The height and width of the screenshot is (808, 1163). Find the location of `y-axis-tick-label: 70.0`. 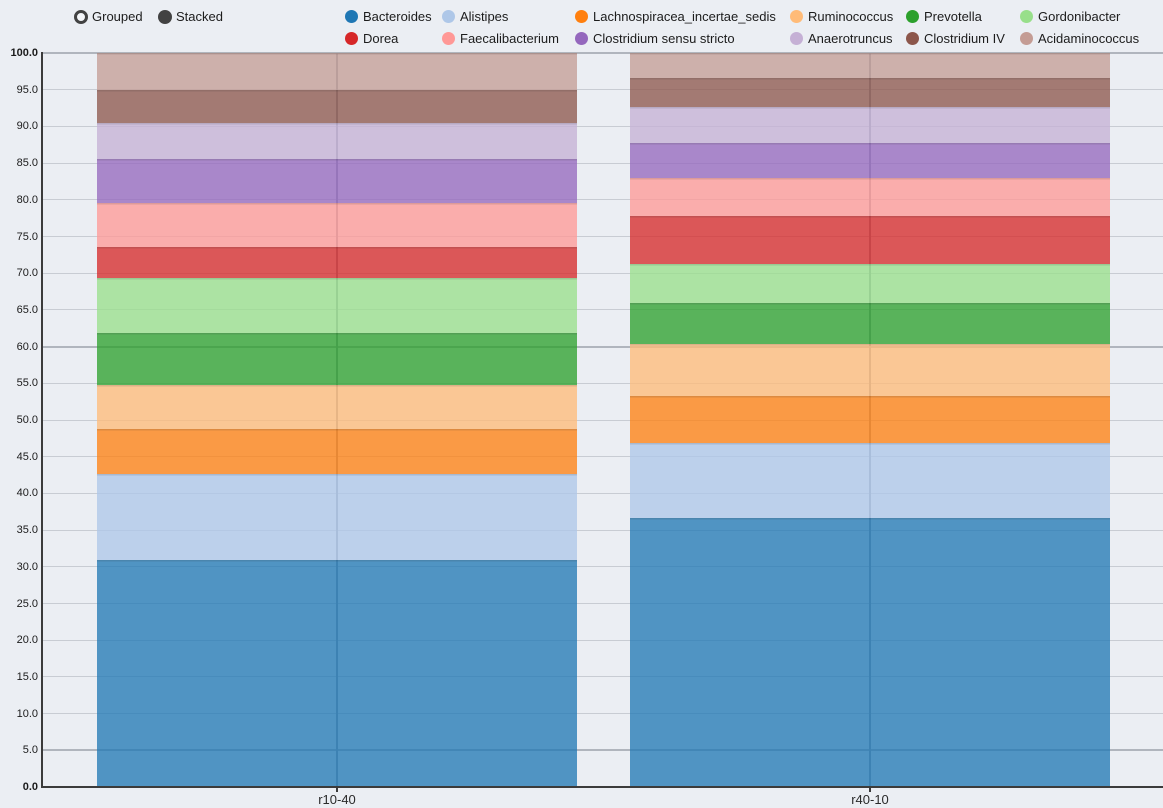

y-axis-tick-label: 70.0 is located at coordinates (27, 273).